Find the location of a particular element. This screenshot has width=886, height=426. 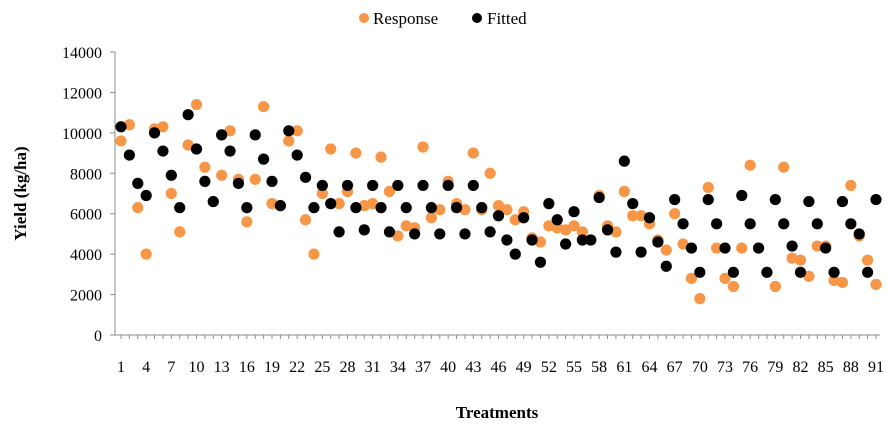

x-tick-label: 16 is located at coordinates (247, 367).